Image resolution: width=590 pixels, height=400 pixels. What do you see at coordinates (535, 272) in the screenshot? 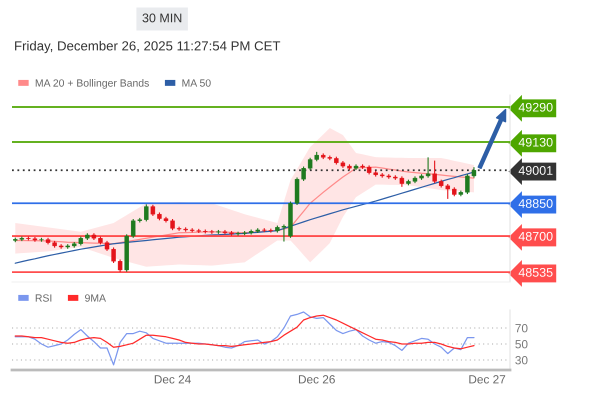
I see `y-tick-label: 48535` at bounding box center [535, 272].